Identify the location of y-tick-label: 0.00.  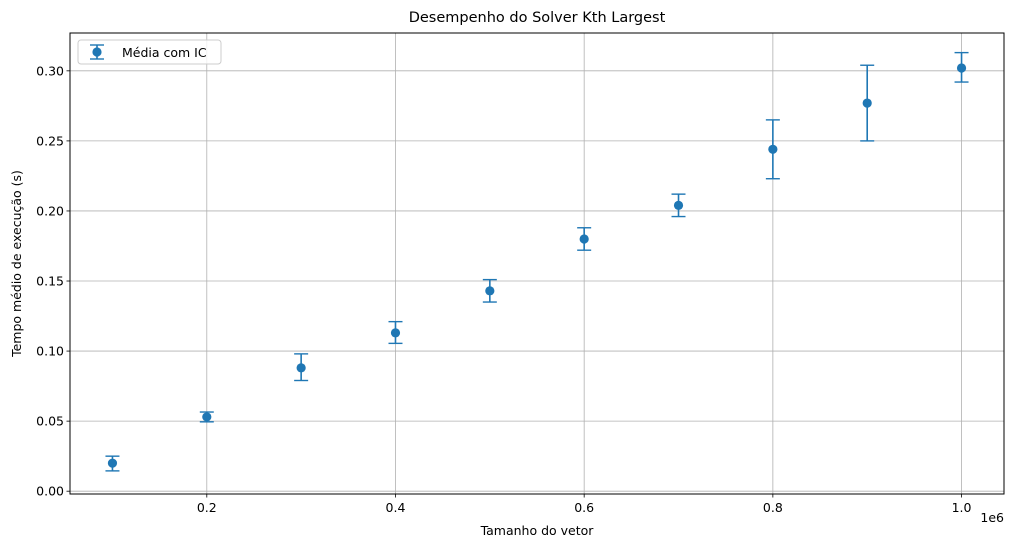
(50, 491).